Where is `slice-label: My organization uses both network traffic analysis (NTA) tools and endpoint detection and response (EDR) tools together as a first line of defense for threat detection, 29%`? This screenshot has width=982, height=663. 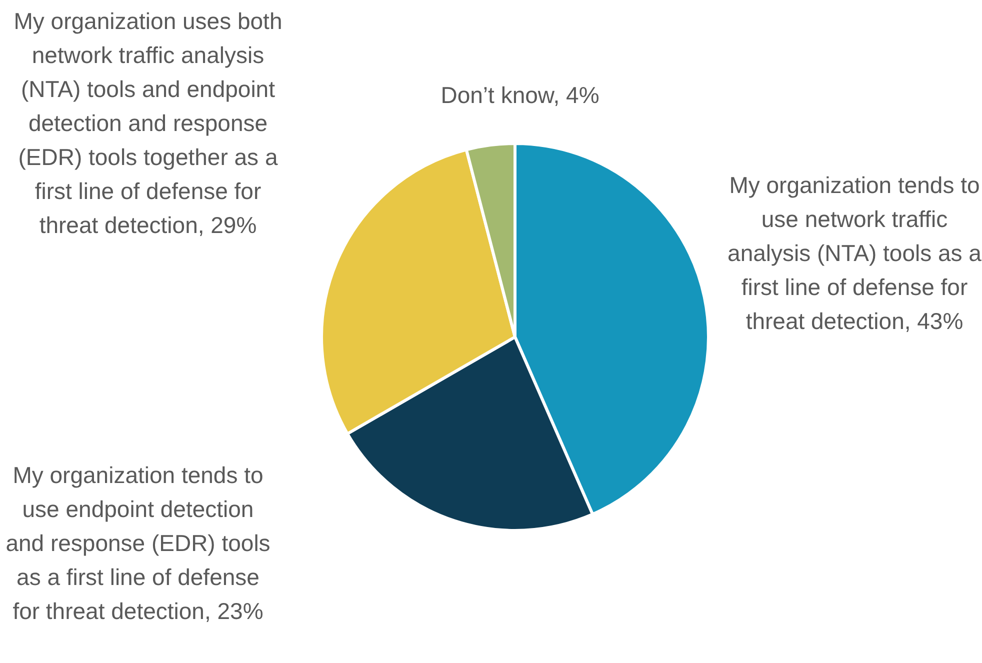 slice-label: My organization uses both network traffic analysis (NTA) tools and endpoint detection and response (EDR) tools together as a first line of defense for threat detection, 29% is located at coordinates (148, 123).